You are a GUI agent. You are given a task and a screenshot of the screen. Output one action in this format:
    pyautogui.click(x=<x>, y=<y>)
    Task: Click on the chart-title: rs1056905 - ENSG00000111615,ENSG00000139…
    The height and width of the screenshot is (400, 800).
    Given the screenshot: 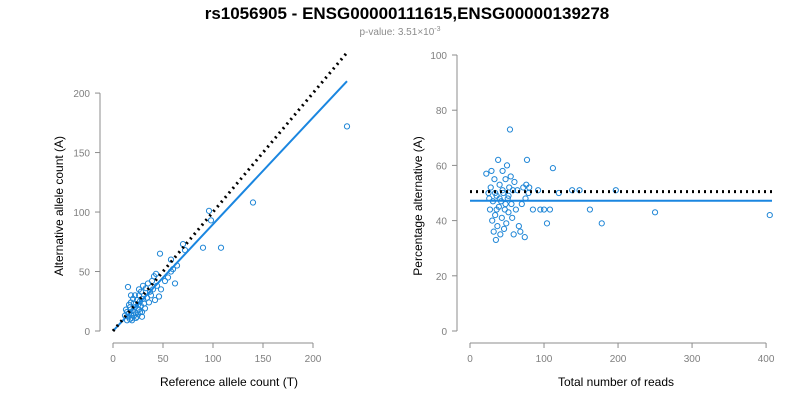 What is the action you would take?
    pyautogui.click(x=407, y=13)
    